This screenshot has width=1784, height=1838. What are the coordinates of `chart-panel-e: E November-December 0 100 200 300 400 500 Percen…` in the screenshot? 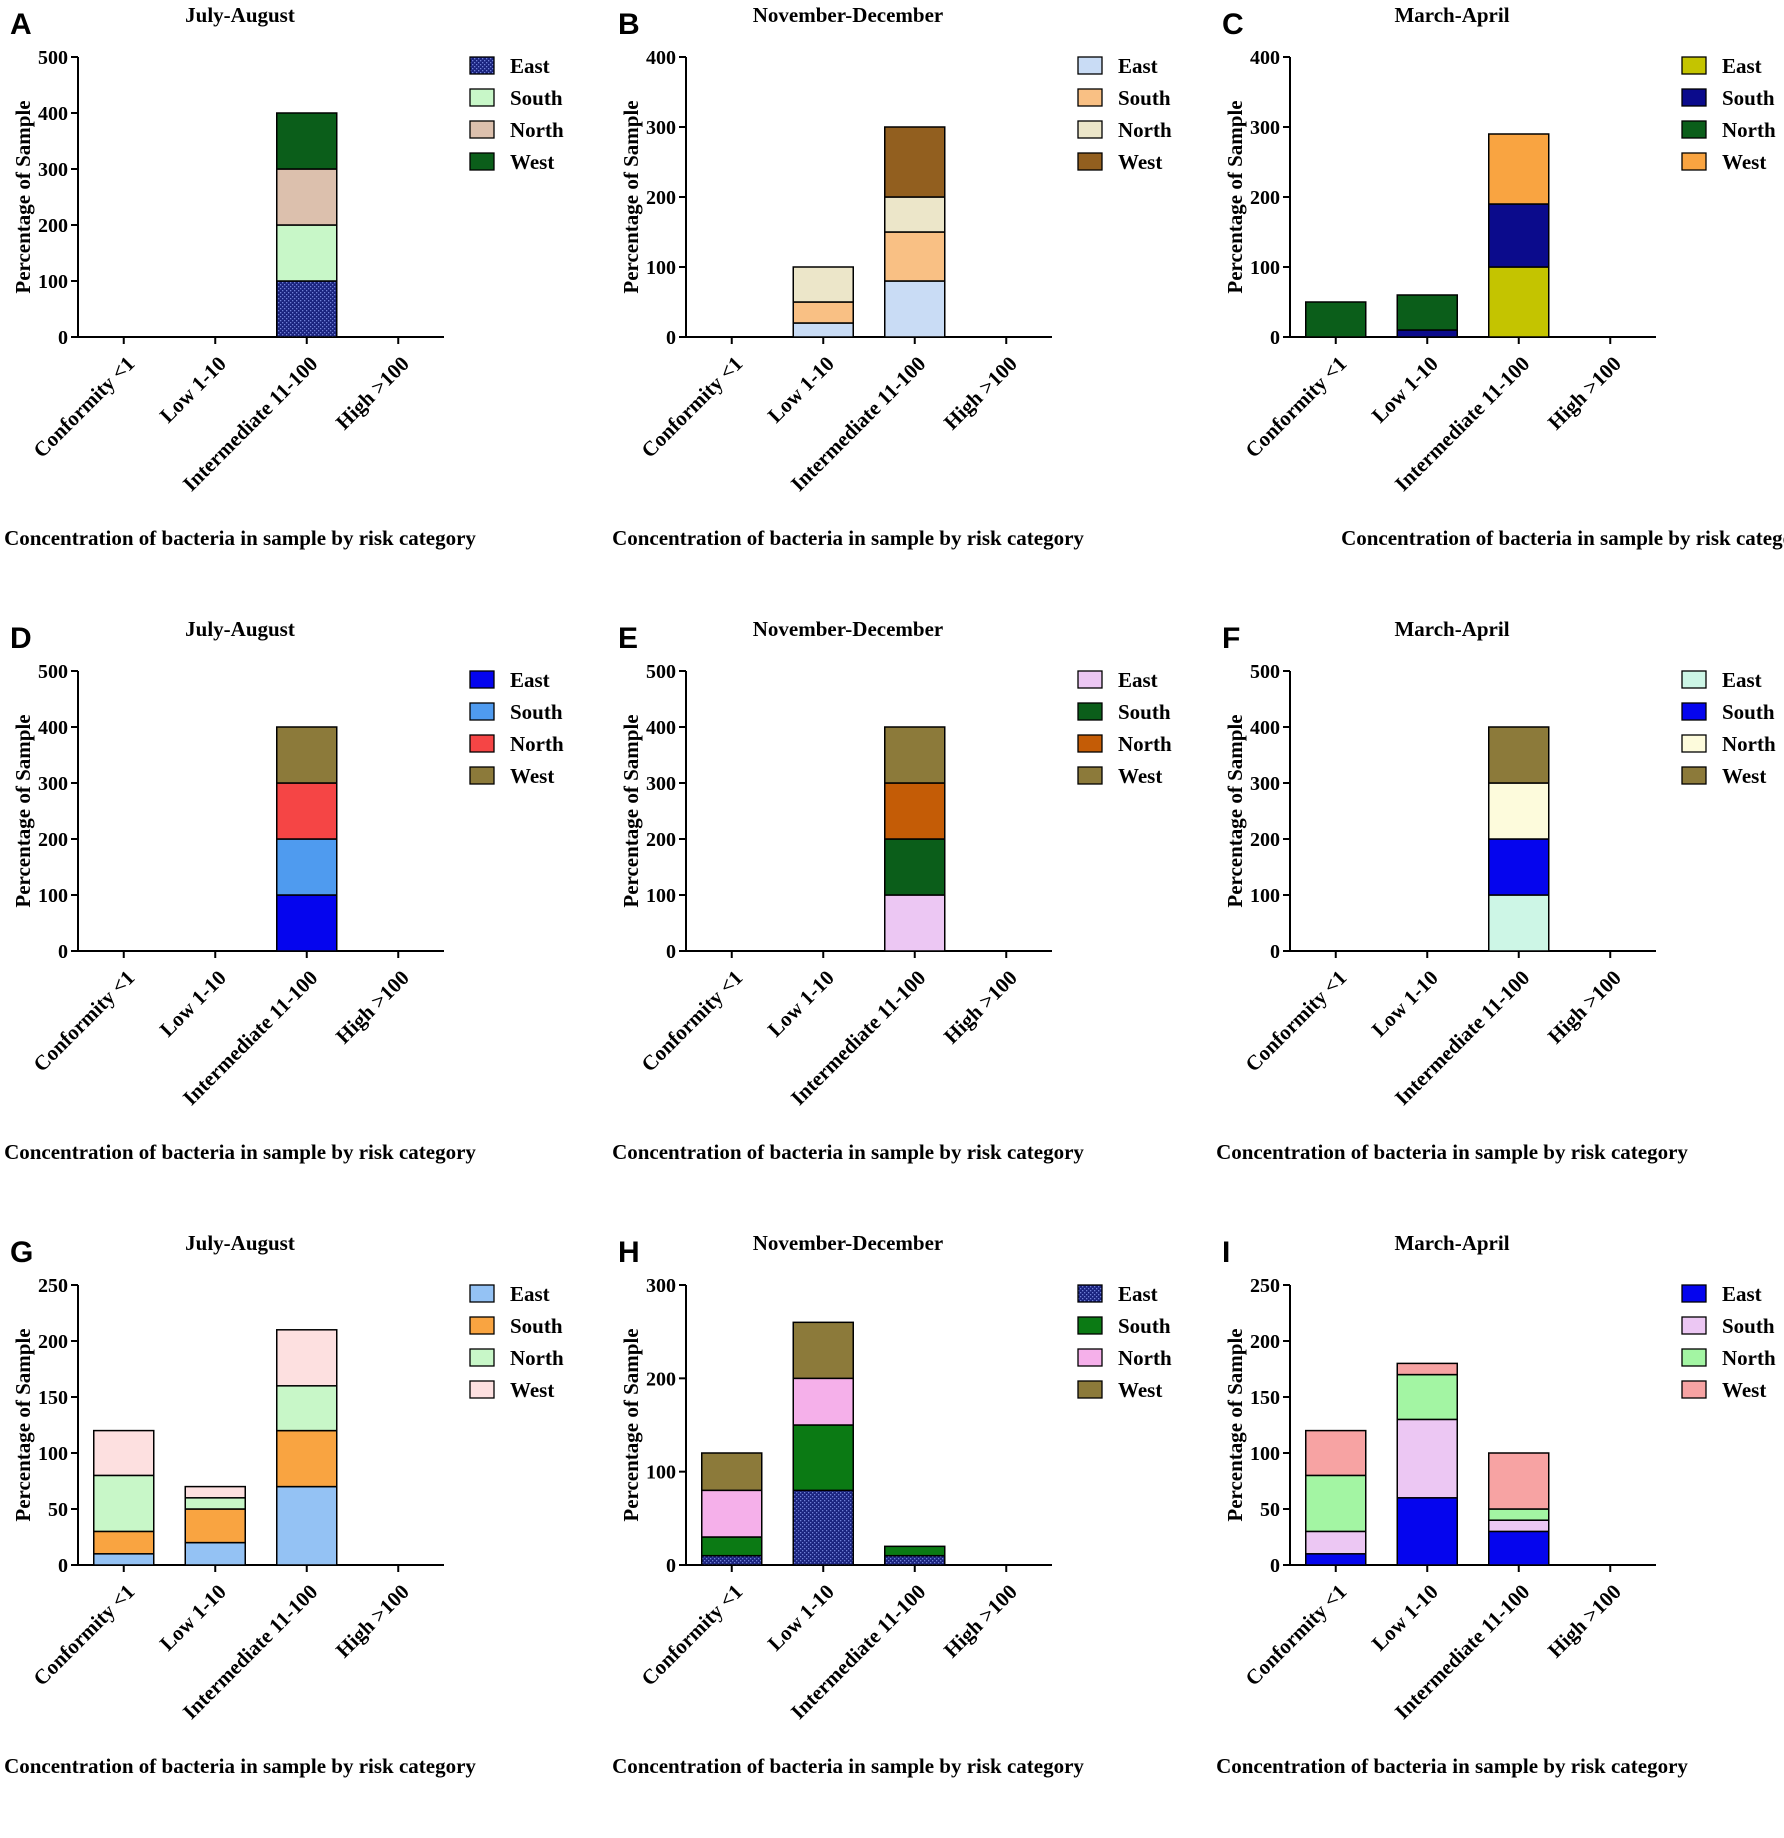 It's located at (905, 919).